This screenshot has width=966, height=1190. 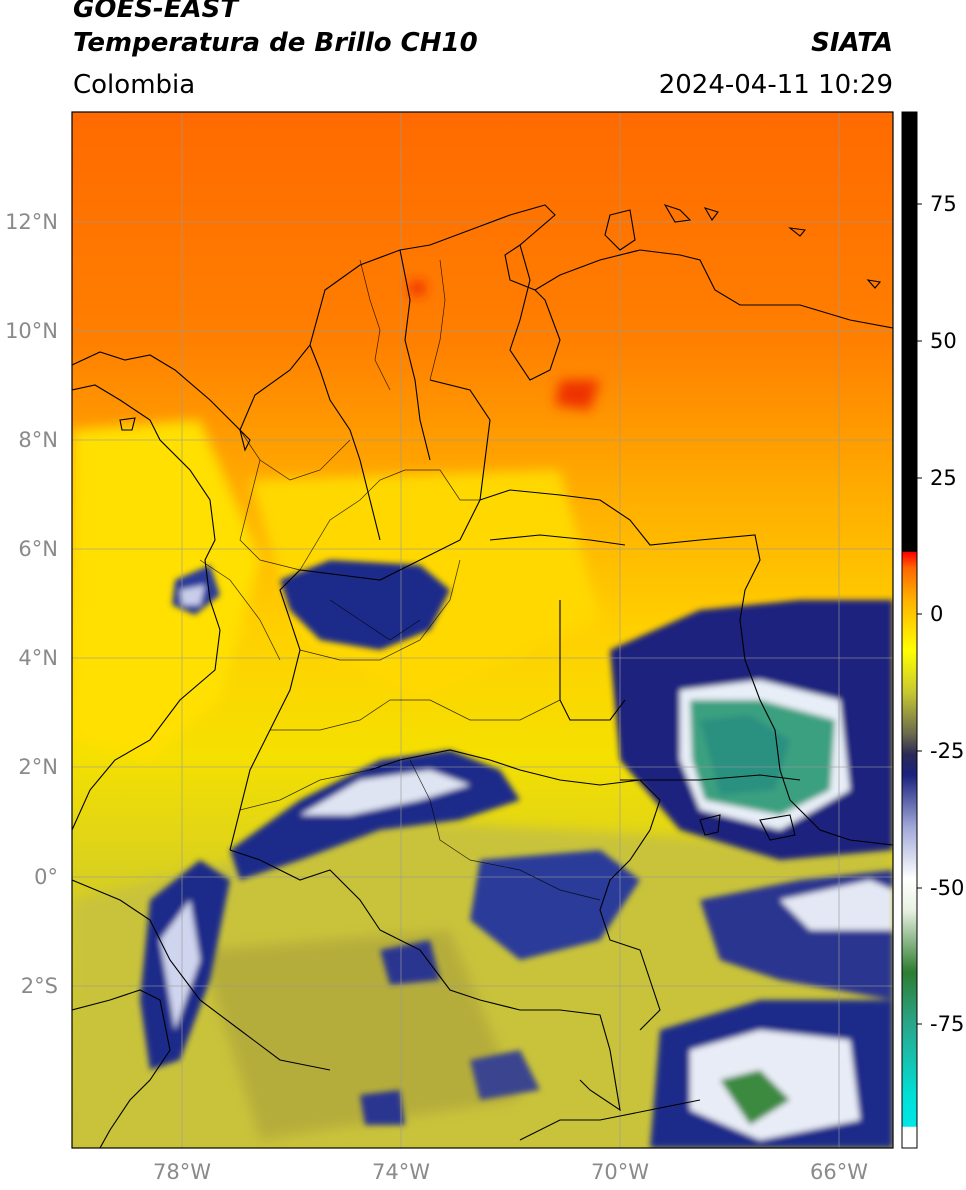 I want to click on colorbar-tick-75: 75, so click(x=943, y=204).